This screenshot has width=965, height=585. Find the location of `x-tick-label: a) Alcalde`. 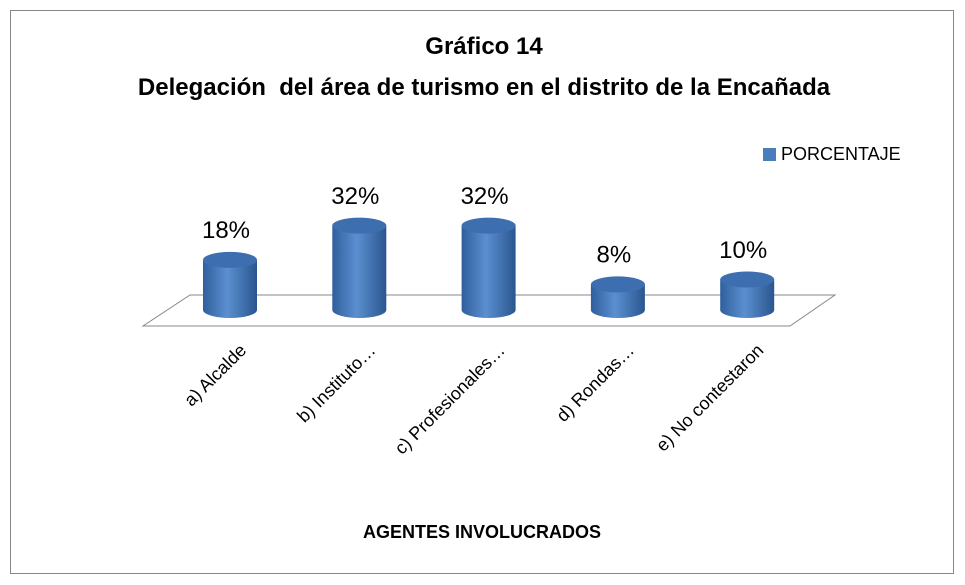

x-tick-label: a) Alcalde is located at coordinates (215, 375).